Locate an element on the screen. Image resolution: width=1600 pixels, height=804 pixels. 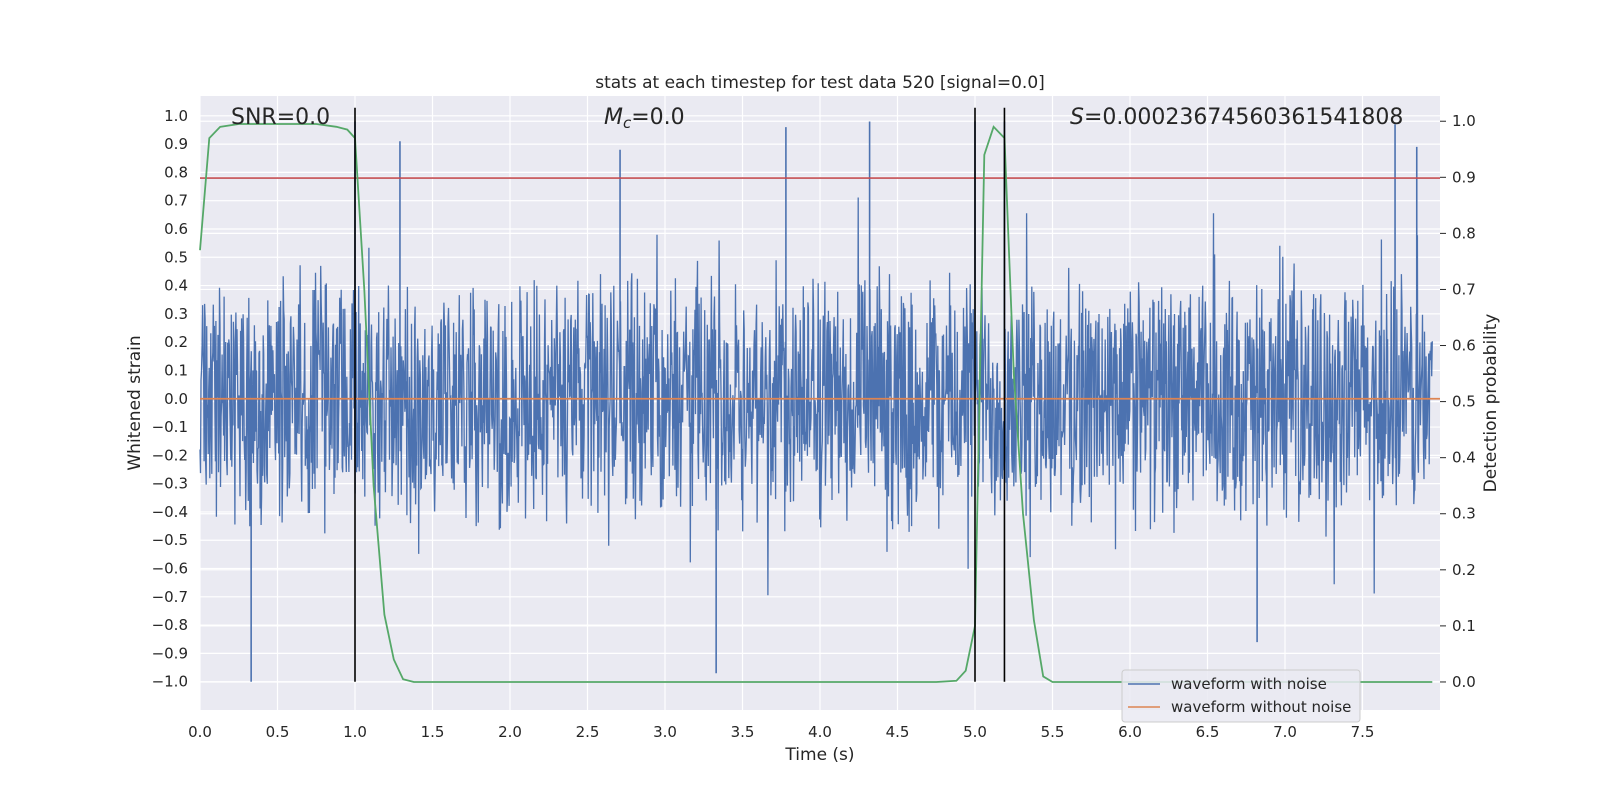
s-annotation: S=0.00023674560361541808 is located at coordinates (1236, 117).